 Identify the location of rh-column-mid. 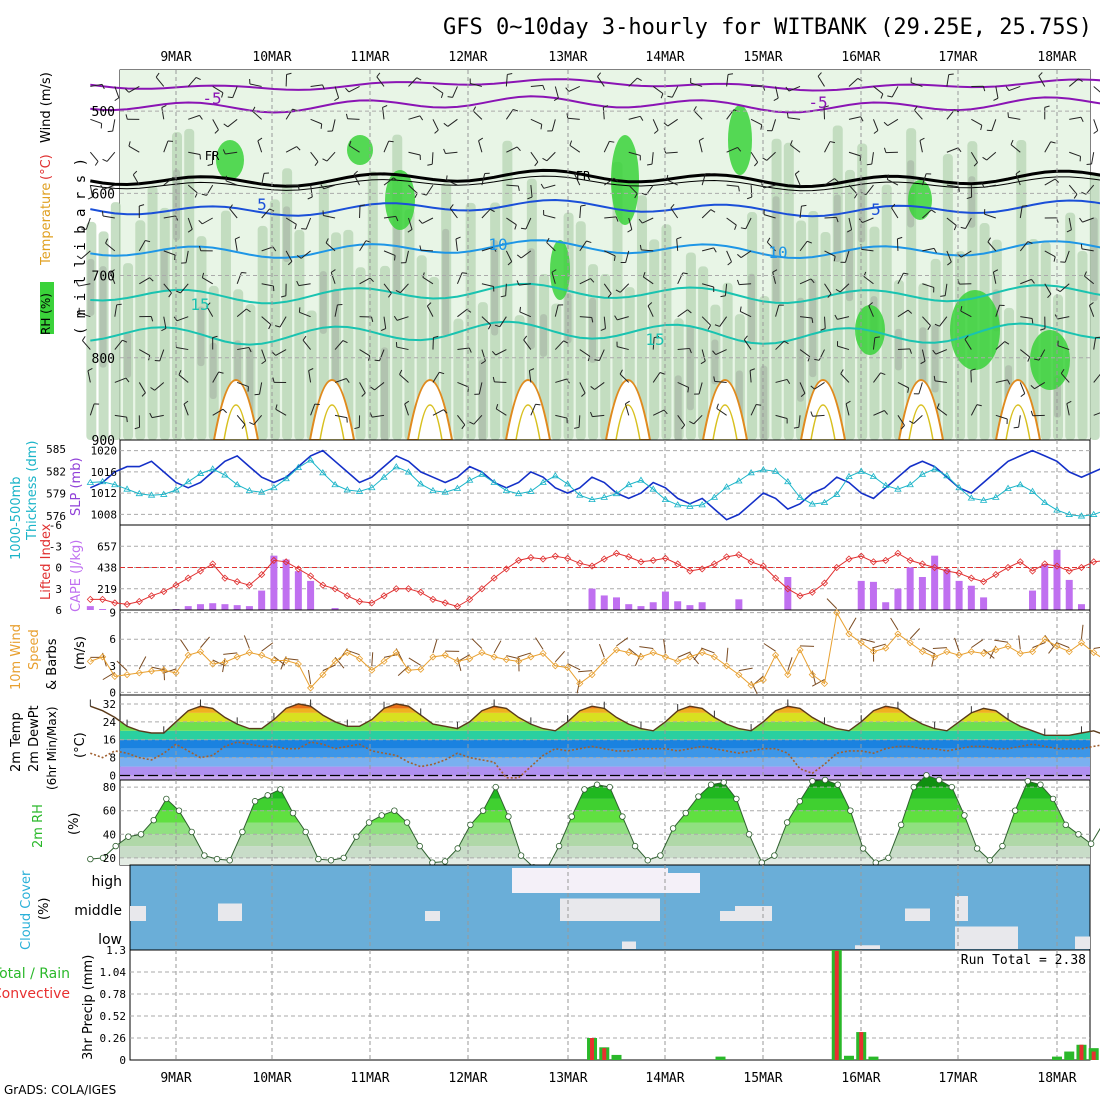
(605, 356).